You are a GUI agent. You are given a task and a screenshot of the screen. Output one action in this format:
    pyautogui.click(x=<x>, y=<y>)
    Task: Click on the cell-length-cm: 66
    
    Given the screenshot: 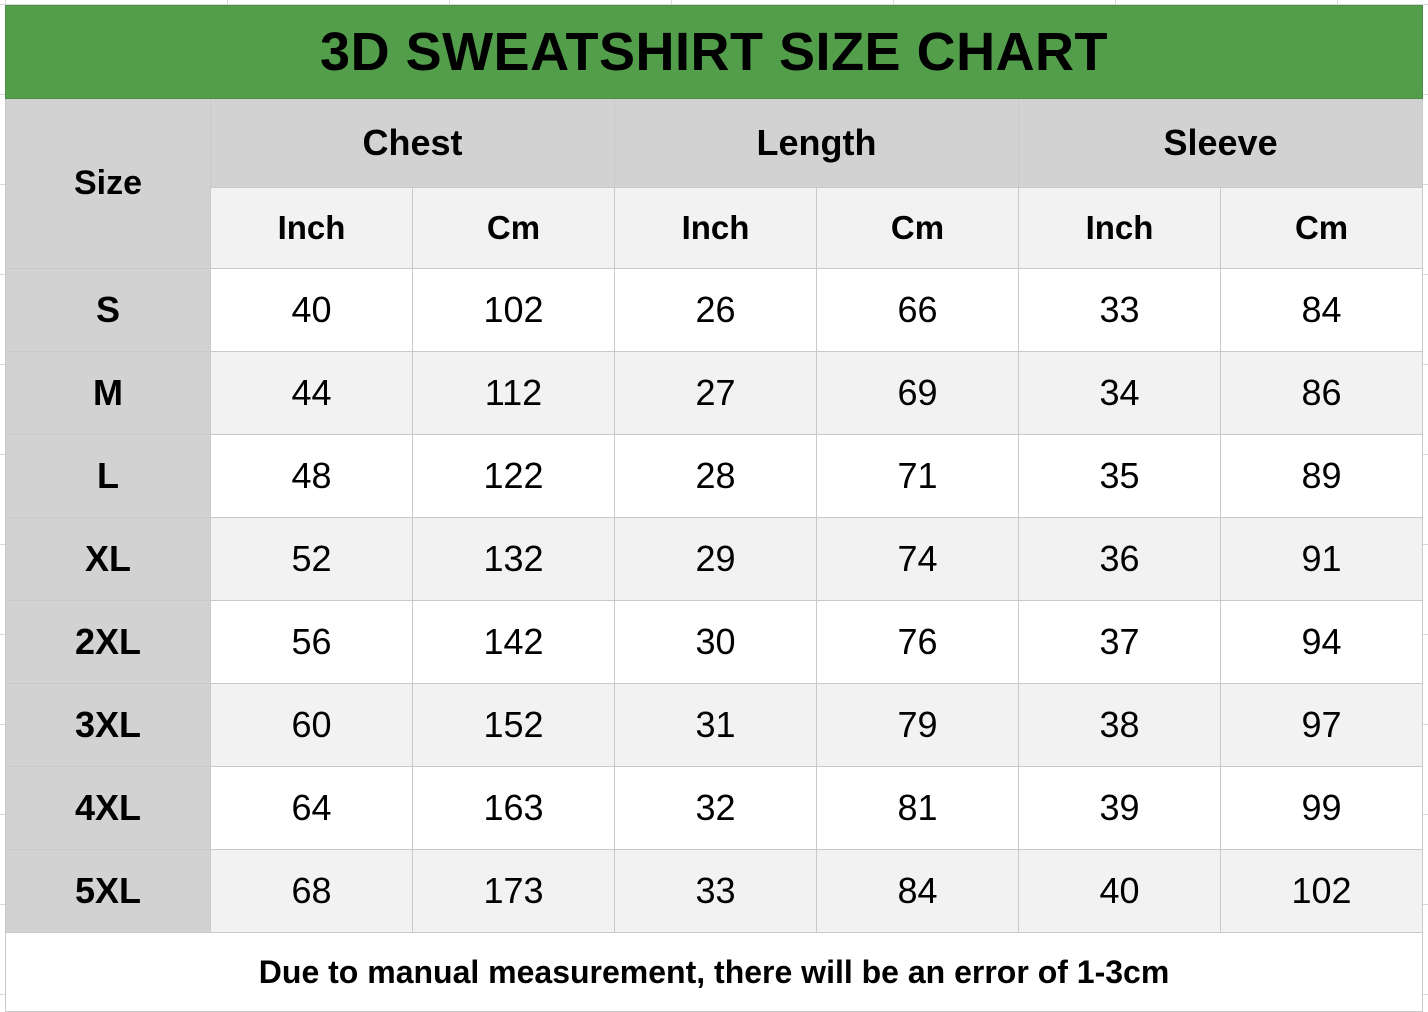 What is the action you would take?
    pyautogui.click(x=917, y=310)
    